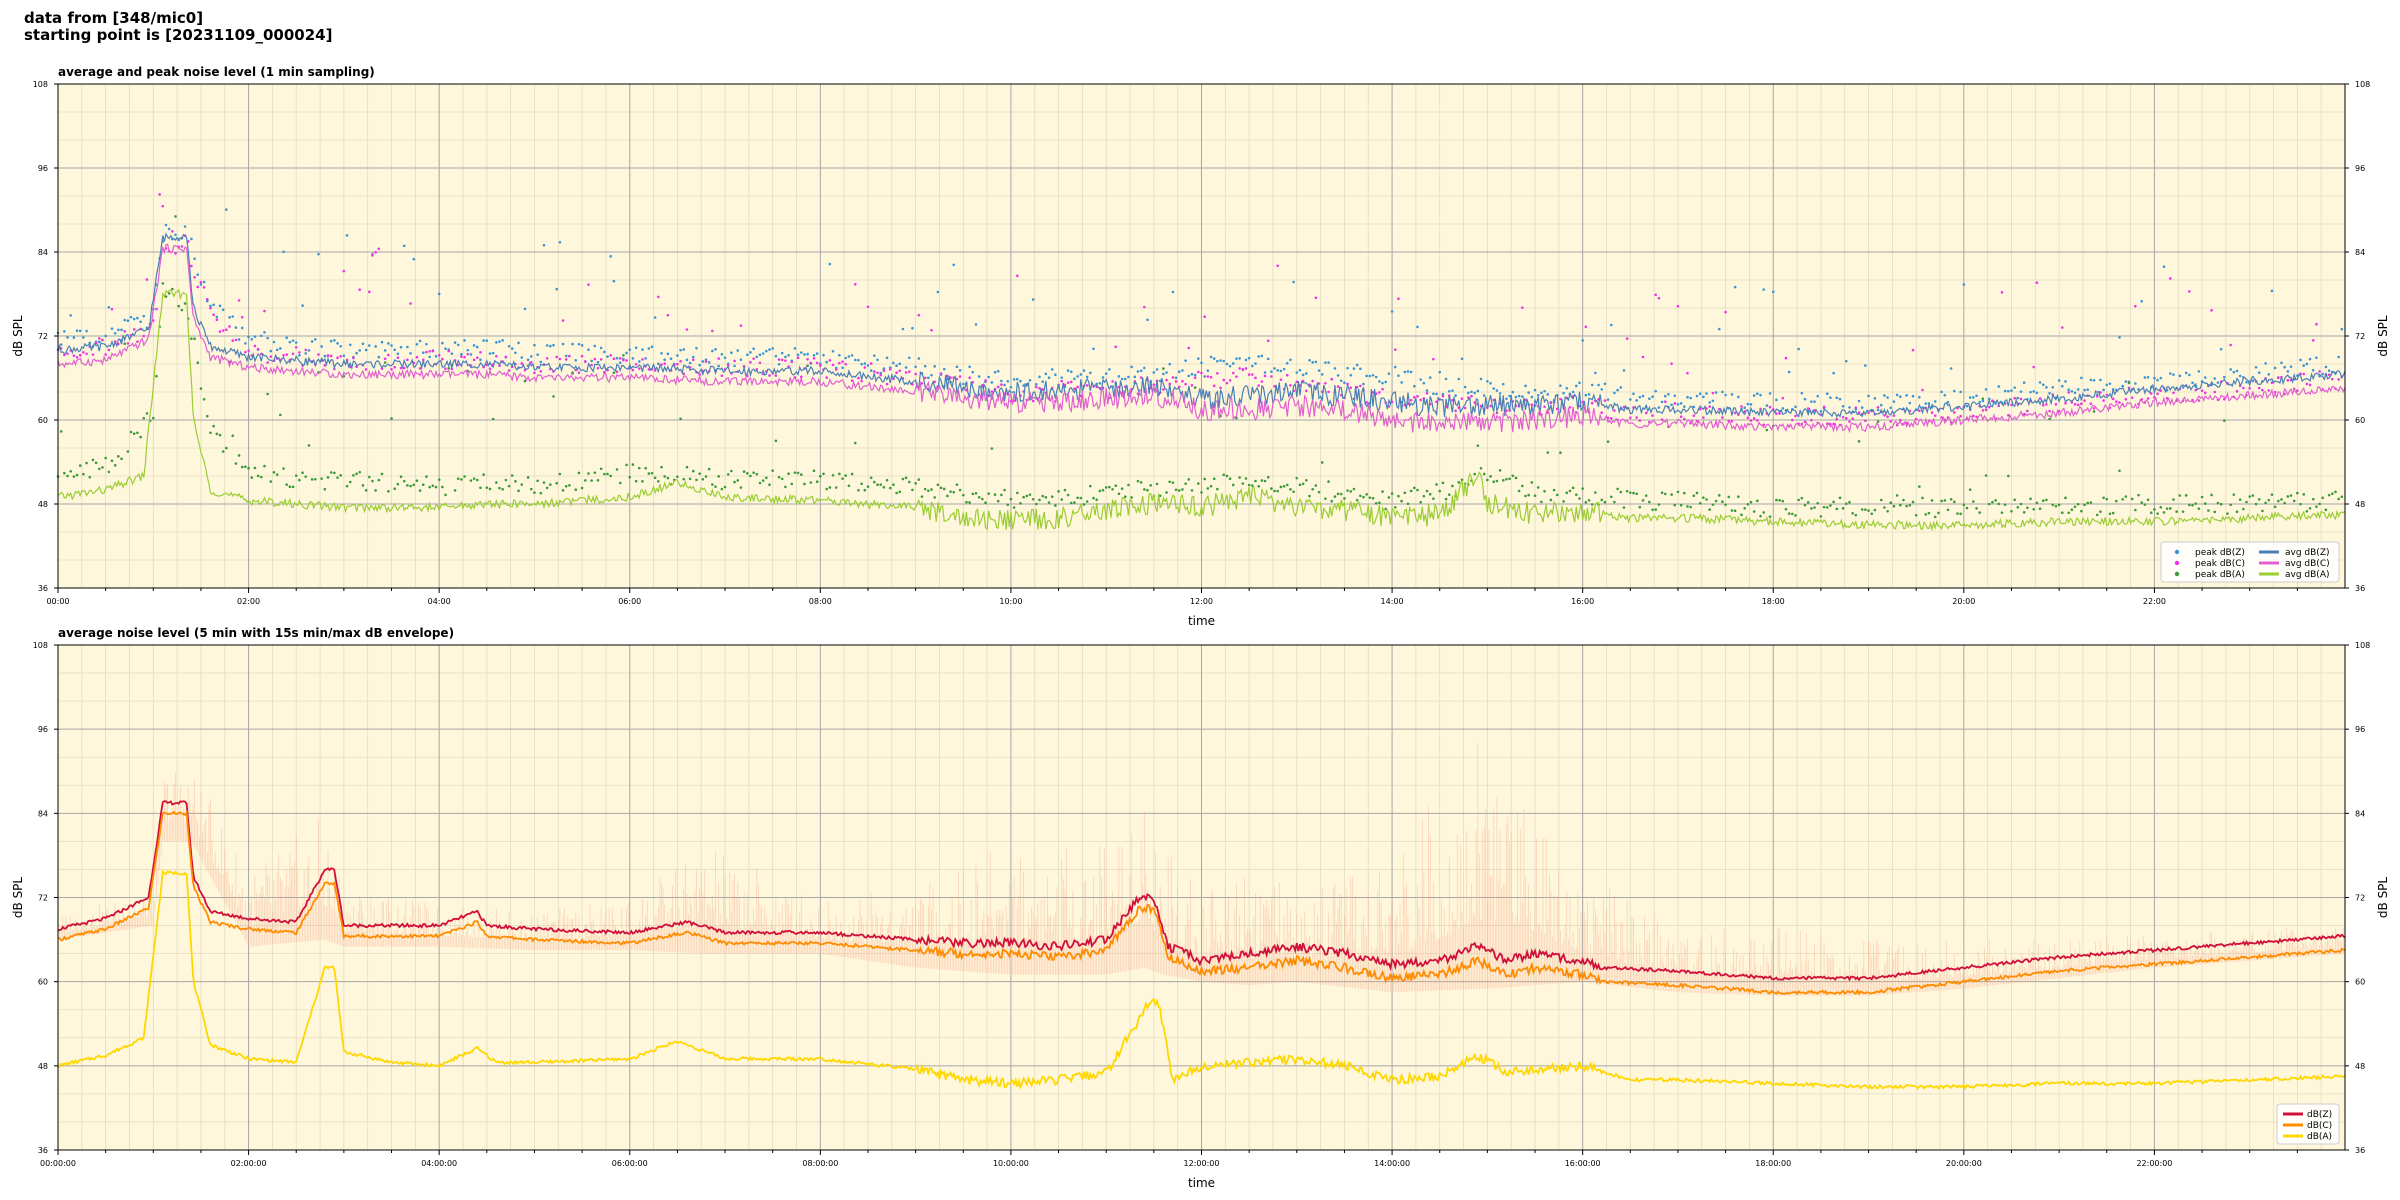 The width and height of the screenshot is (2400, 1200). Describe the element at coordinates (178, 35) in the screenshot. I see `header-start-line: starting point is [20231109_000024]` at that location.